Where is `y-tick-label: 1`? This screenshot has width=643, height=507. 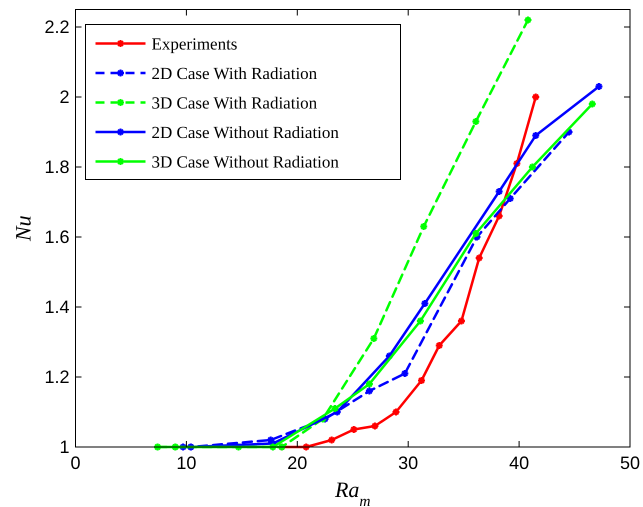
y-tick-label: 1 is located at coordinates (64, 447).